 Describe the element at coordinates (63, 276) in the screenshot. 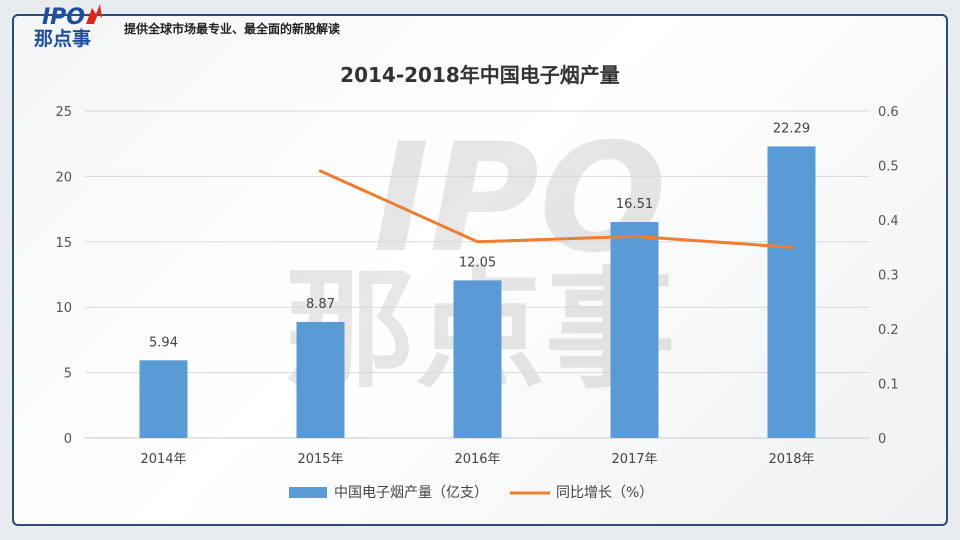

I see `left-axis-ticks: 0 5 10 15 20 25` at that location.